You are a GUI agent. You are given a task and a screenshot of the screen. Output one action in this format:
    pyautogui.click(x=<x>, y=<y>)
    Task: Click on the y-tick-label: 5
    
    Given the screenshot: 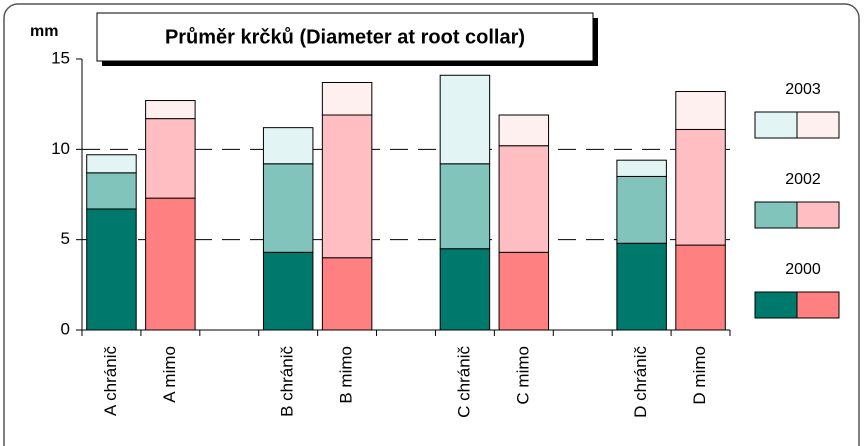 What is the action you would take?
    pyautogui.click(x=65, y=238)
    